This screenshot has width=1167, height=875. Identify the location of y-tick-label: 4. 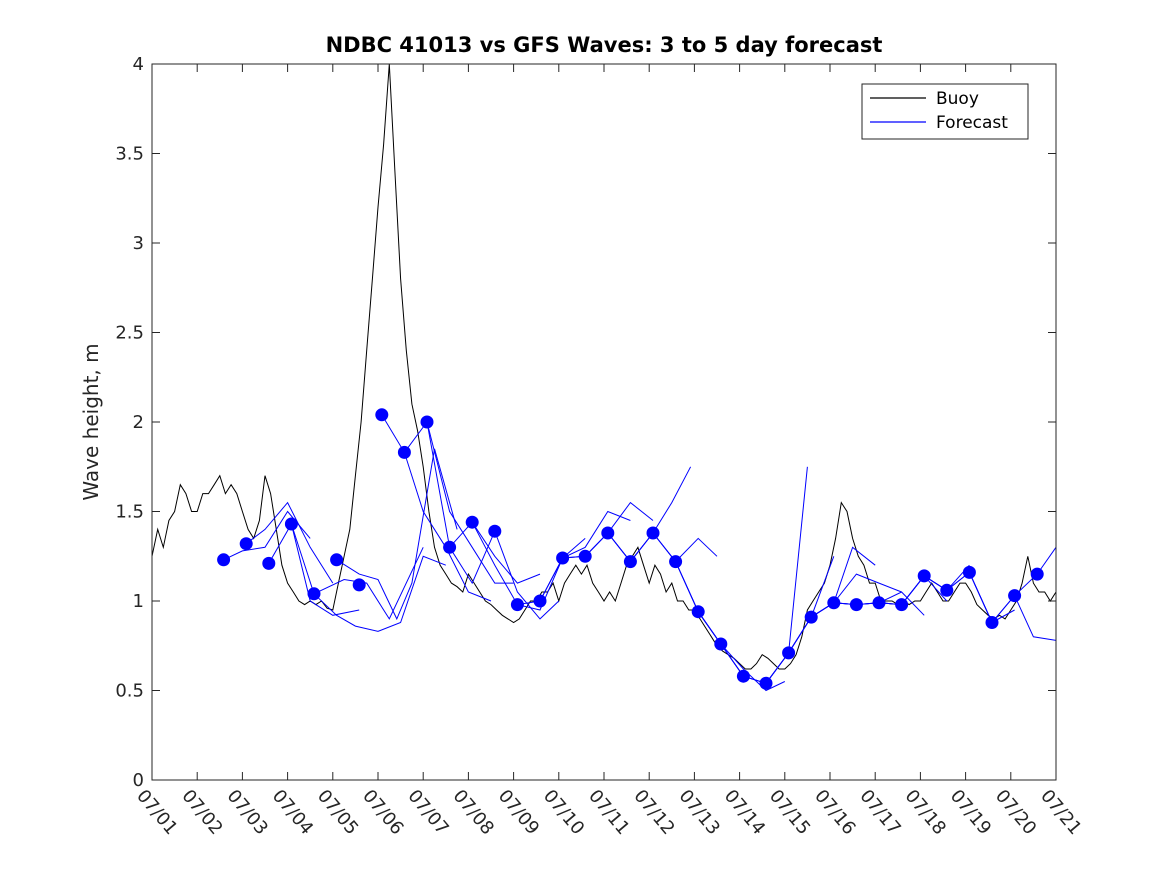
(138, 64).